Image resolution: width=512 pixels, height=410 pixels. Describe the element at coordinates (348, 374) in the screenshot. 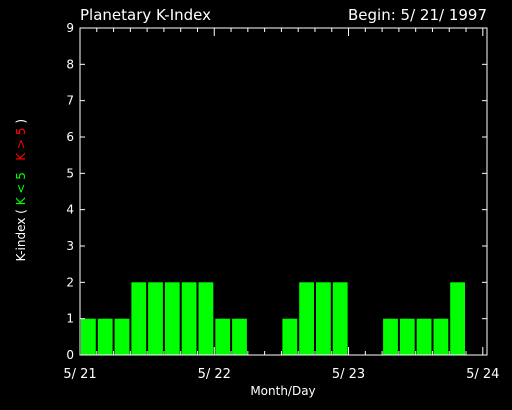

I see `x-tick-label: 5/ 23` at that location.